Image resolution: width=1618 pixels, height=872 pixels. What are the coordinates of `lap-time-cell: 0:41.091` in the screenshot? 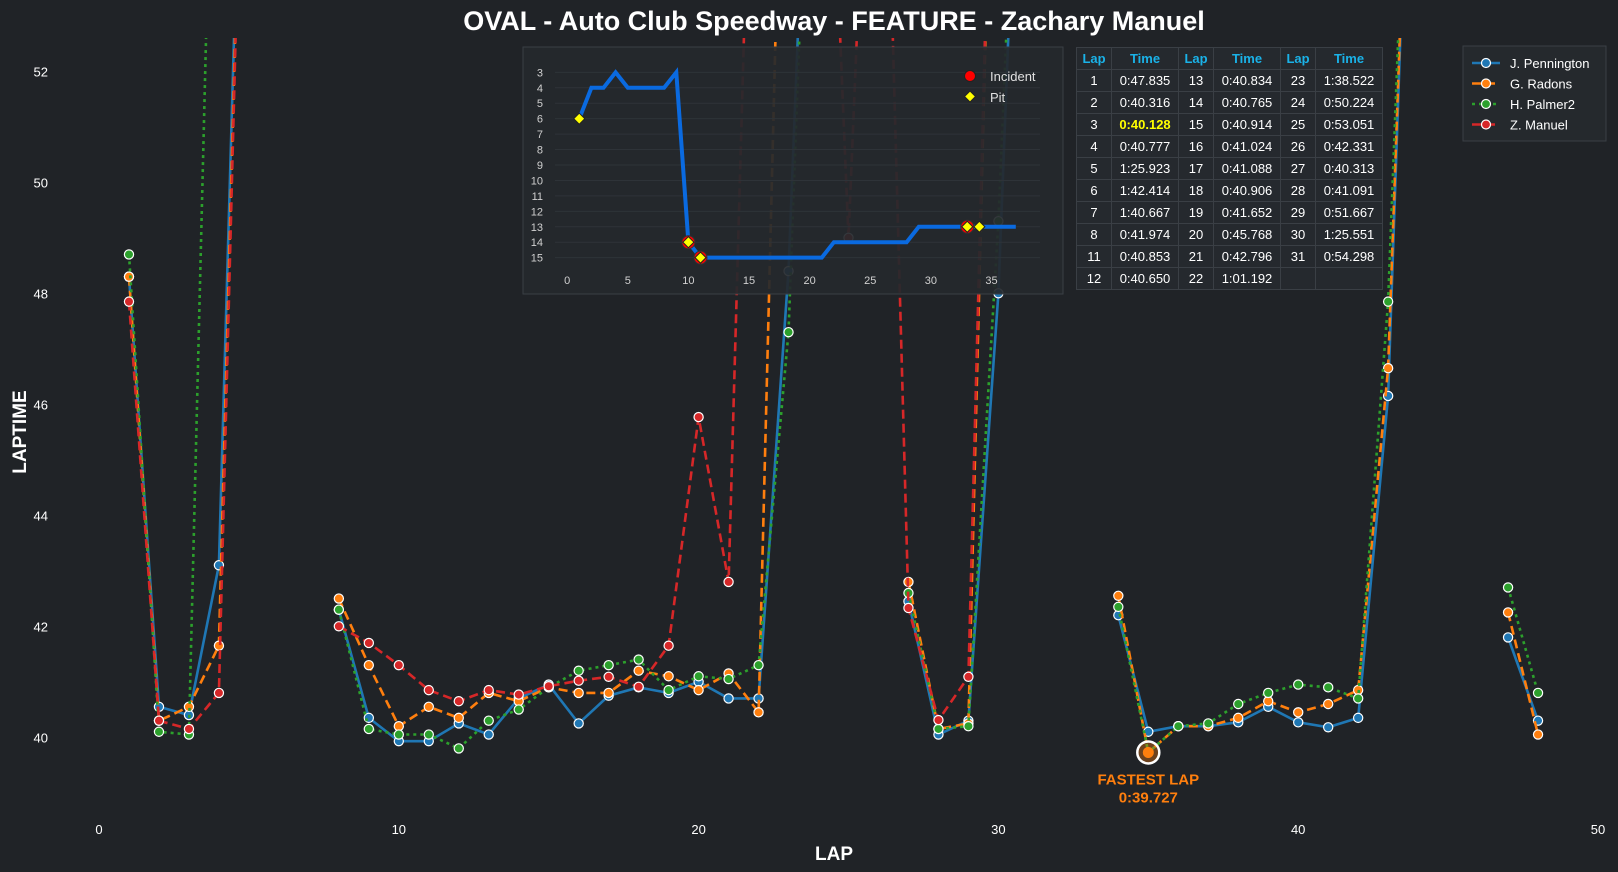 It's located at (1349, 190).